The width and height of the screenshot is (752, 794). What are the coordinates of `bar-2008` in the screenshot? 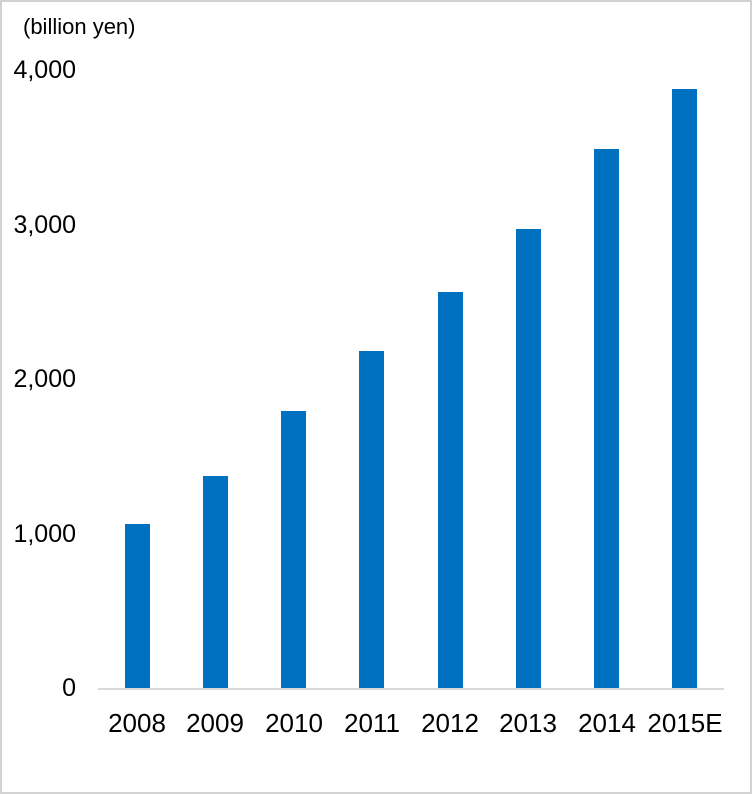 It's located at (137, 606).